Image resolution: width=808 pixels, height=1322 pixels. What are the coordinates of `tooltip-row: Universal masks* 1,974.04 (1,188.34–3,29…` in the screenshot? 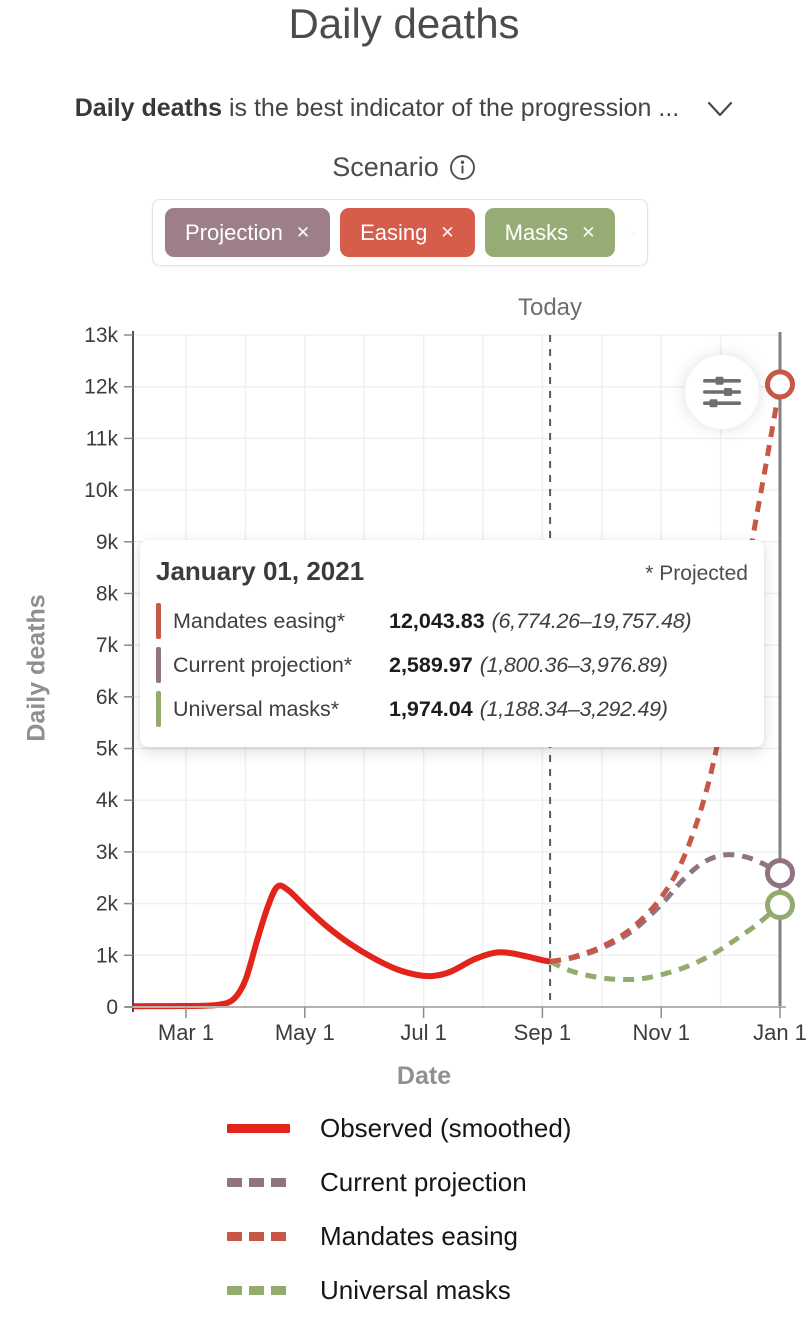 It's located at (452, 709).